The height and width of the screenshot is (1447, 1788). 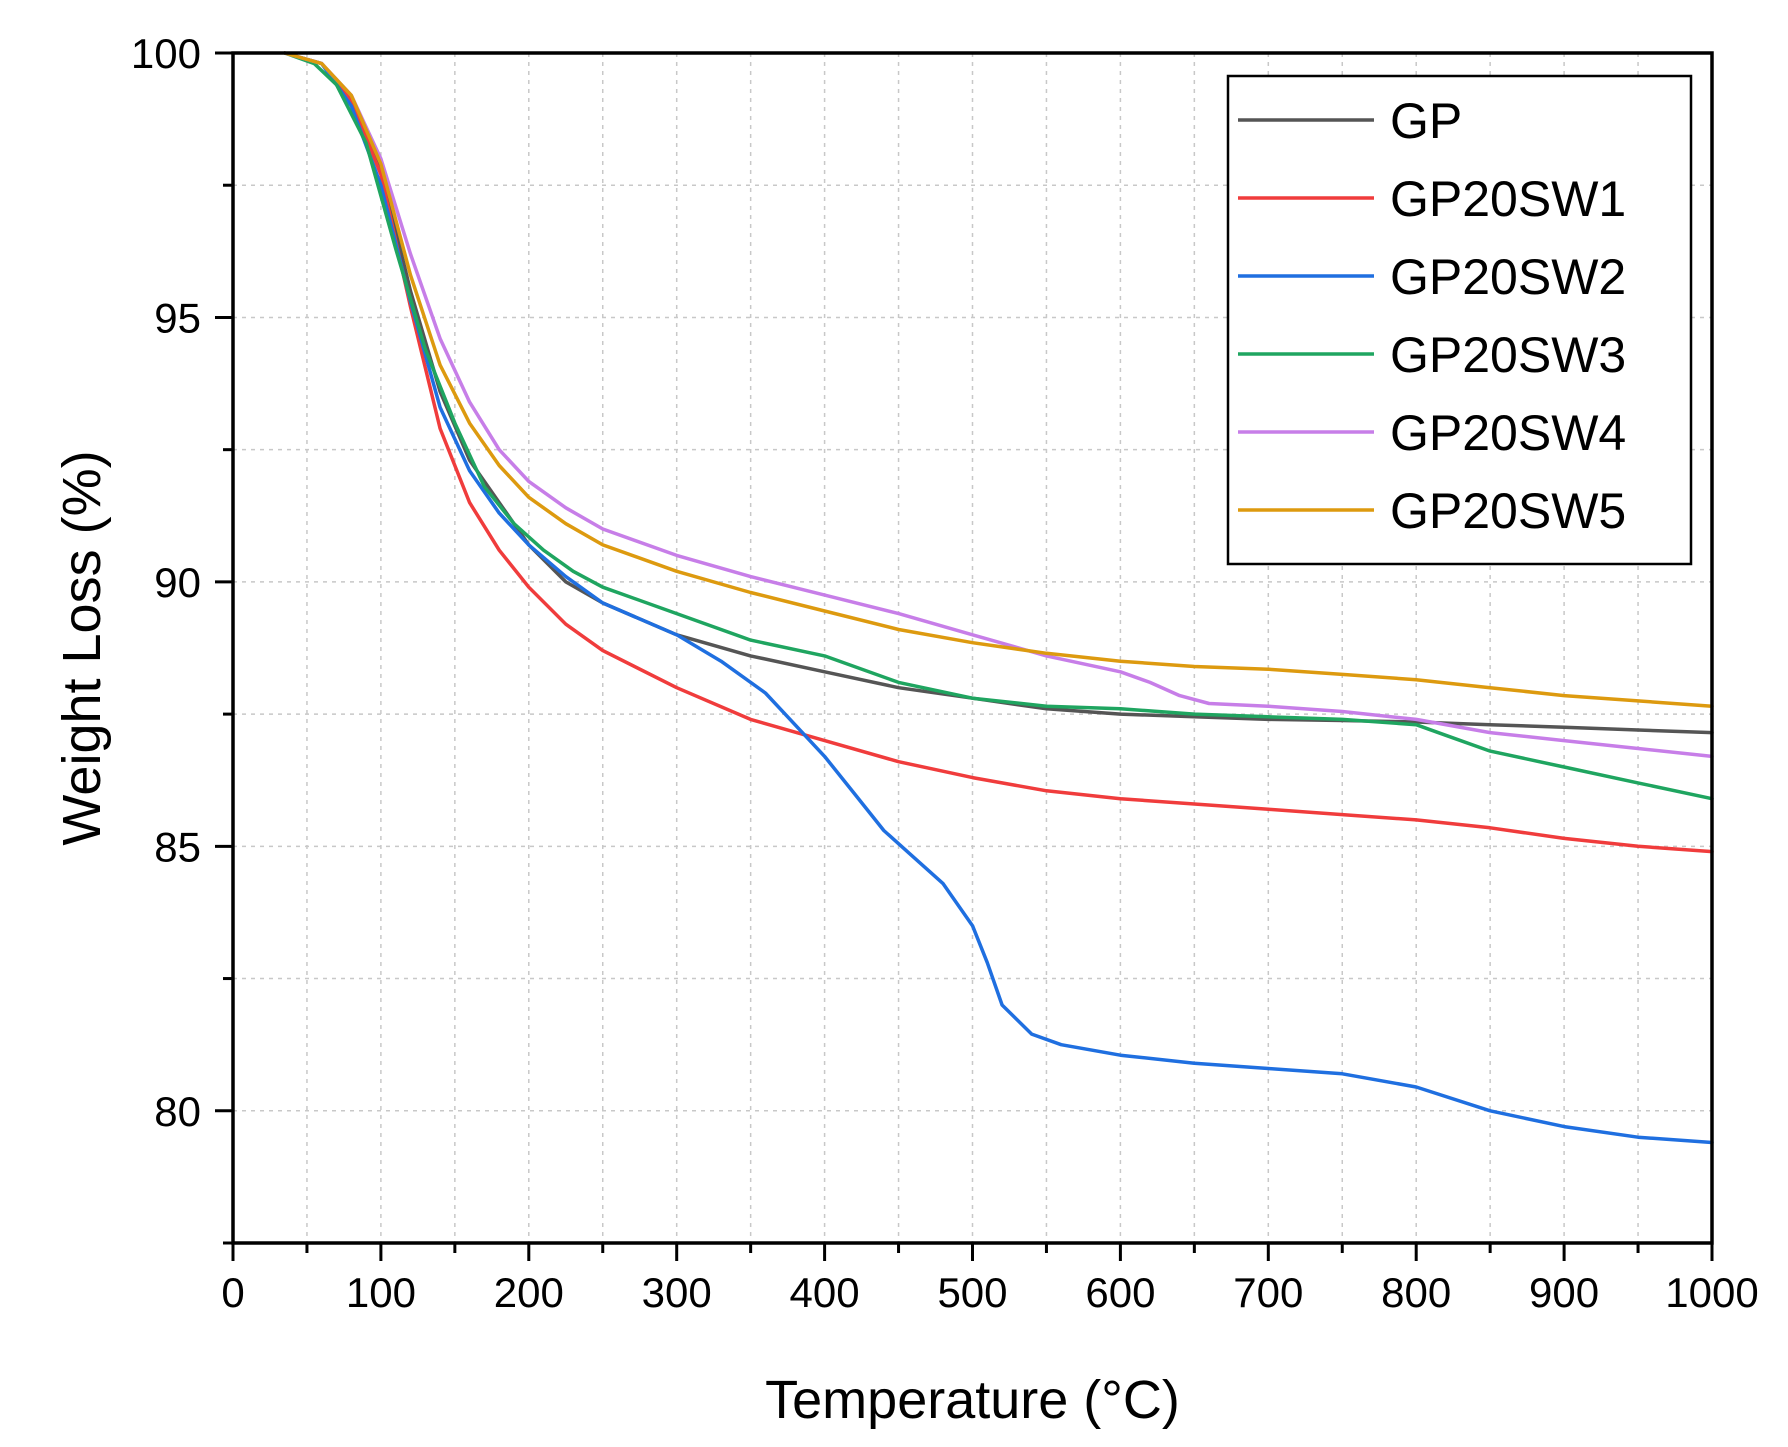 What do you see at coordinates (1564, 1292) in the screenshot?
I see `x-tick-label: 900` at bounding box center [1564, 1292].